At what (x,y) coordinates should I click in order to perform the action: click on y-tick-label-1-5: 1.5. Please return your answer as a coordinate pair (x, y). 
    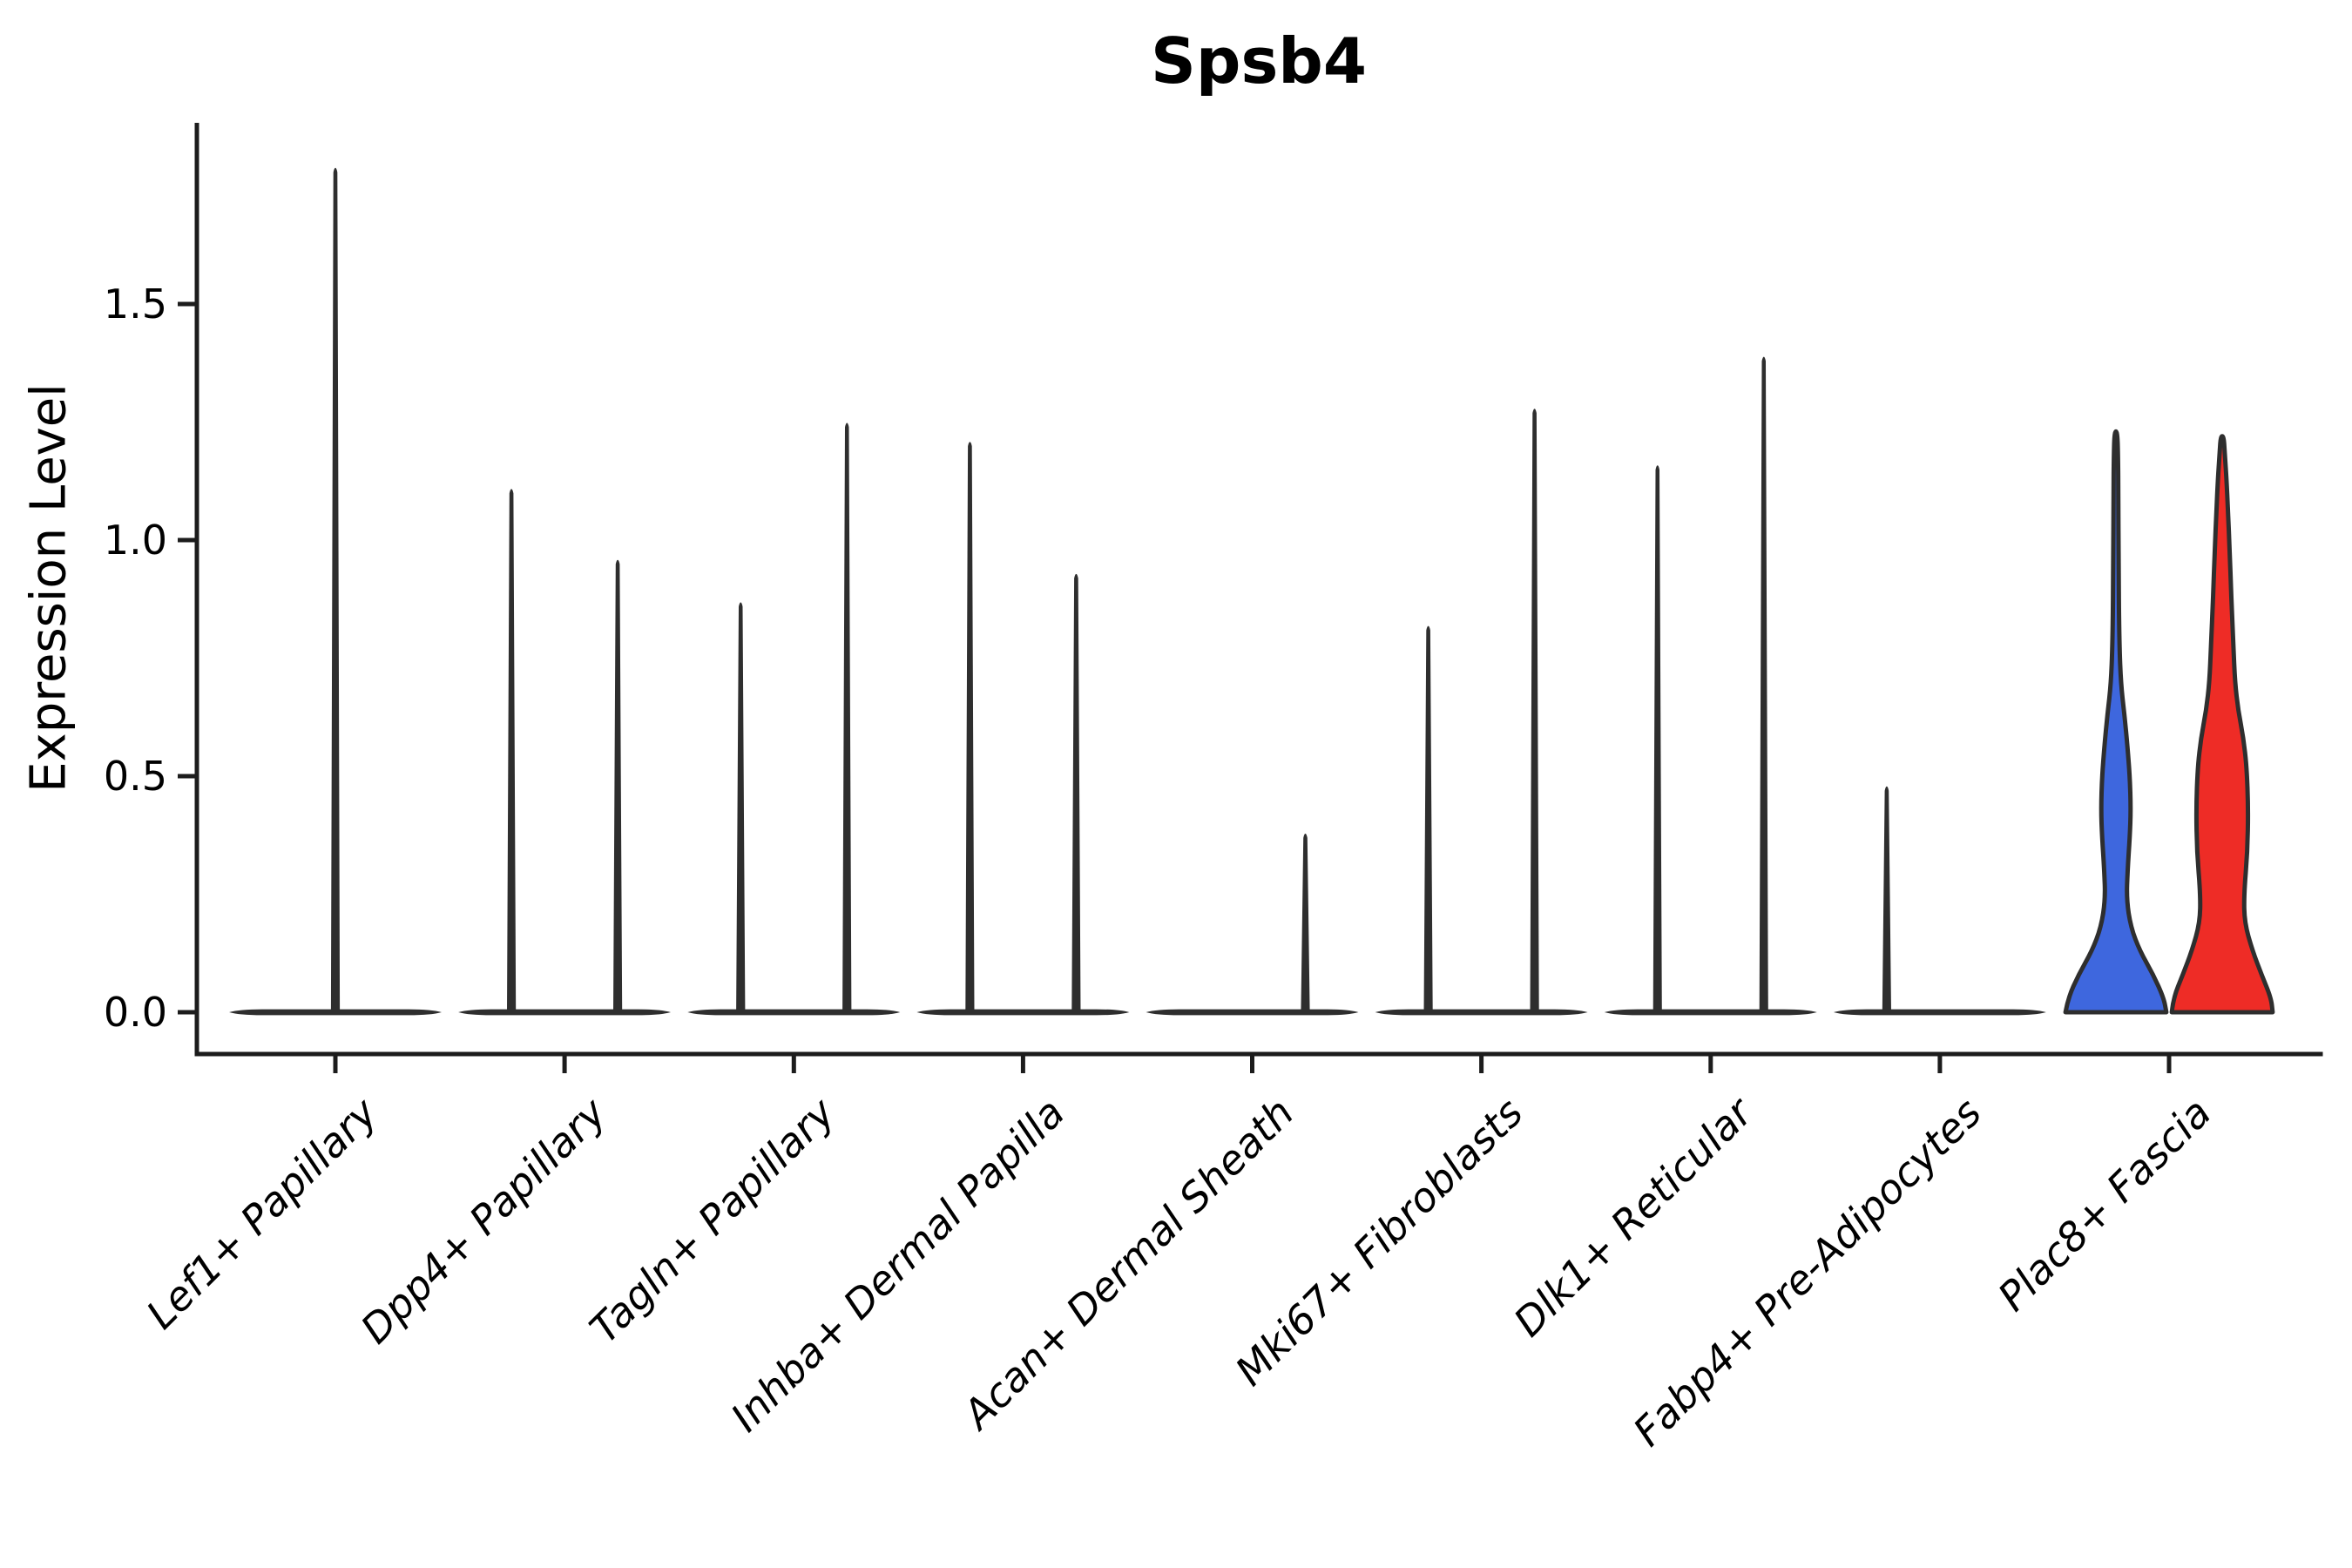
    Looking at the image, I should click on (135, 304).